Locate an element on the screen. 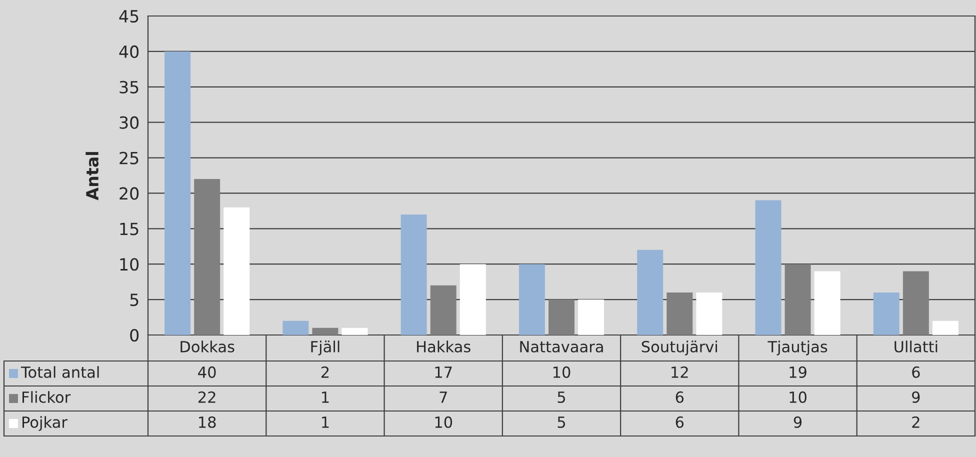 Image resolution: width=976 pixels, height=457 pixels. data-label: 22 is located at coordinates (207, 397).